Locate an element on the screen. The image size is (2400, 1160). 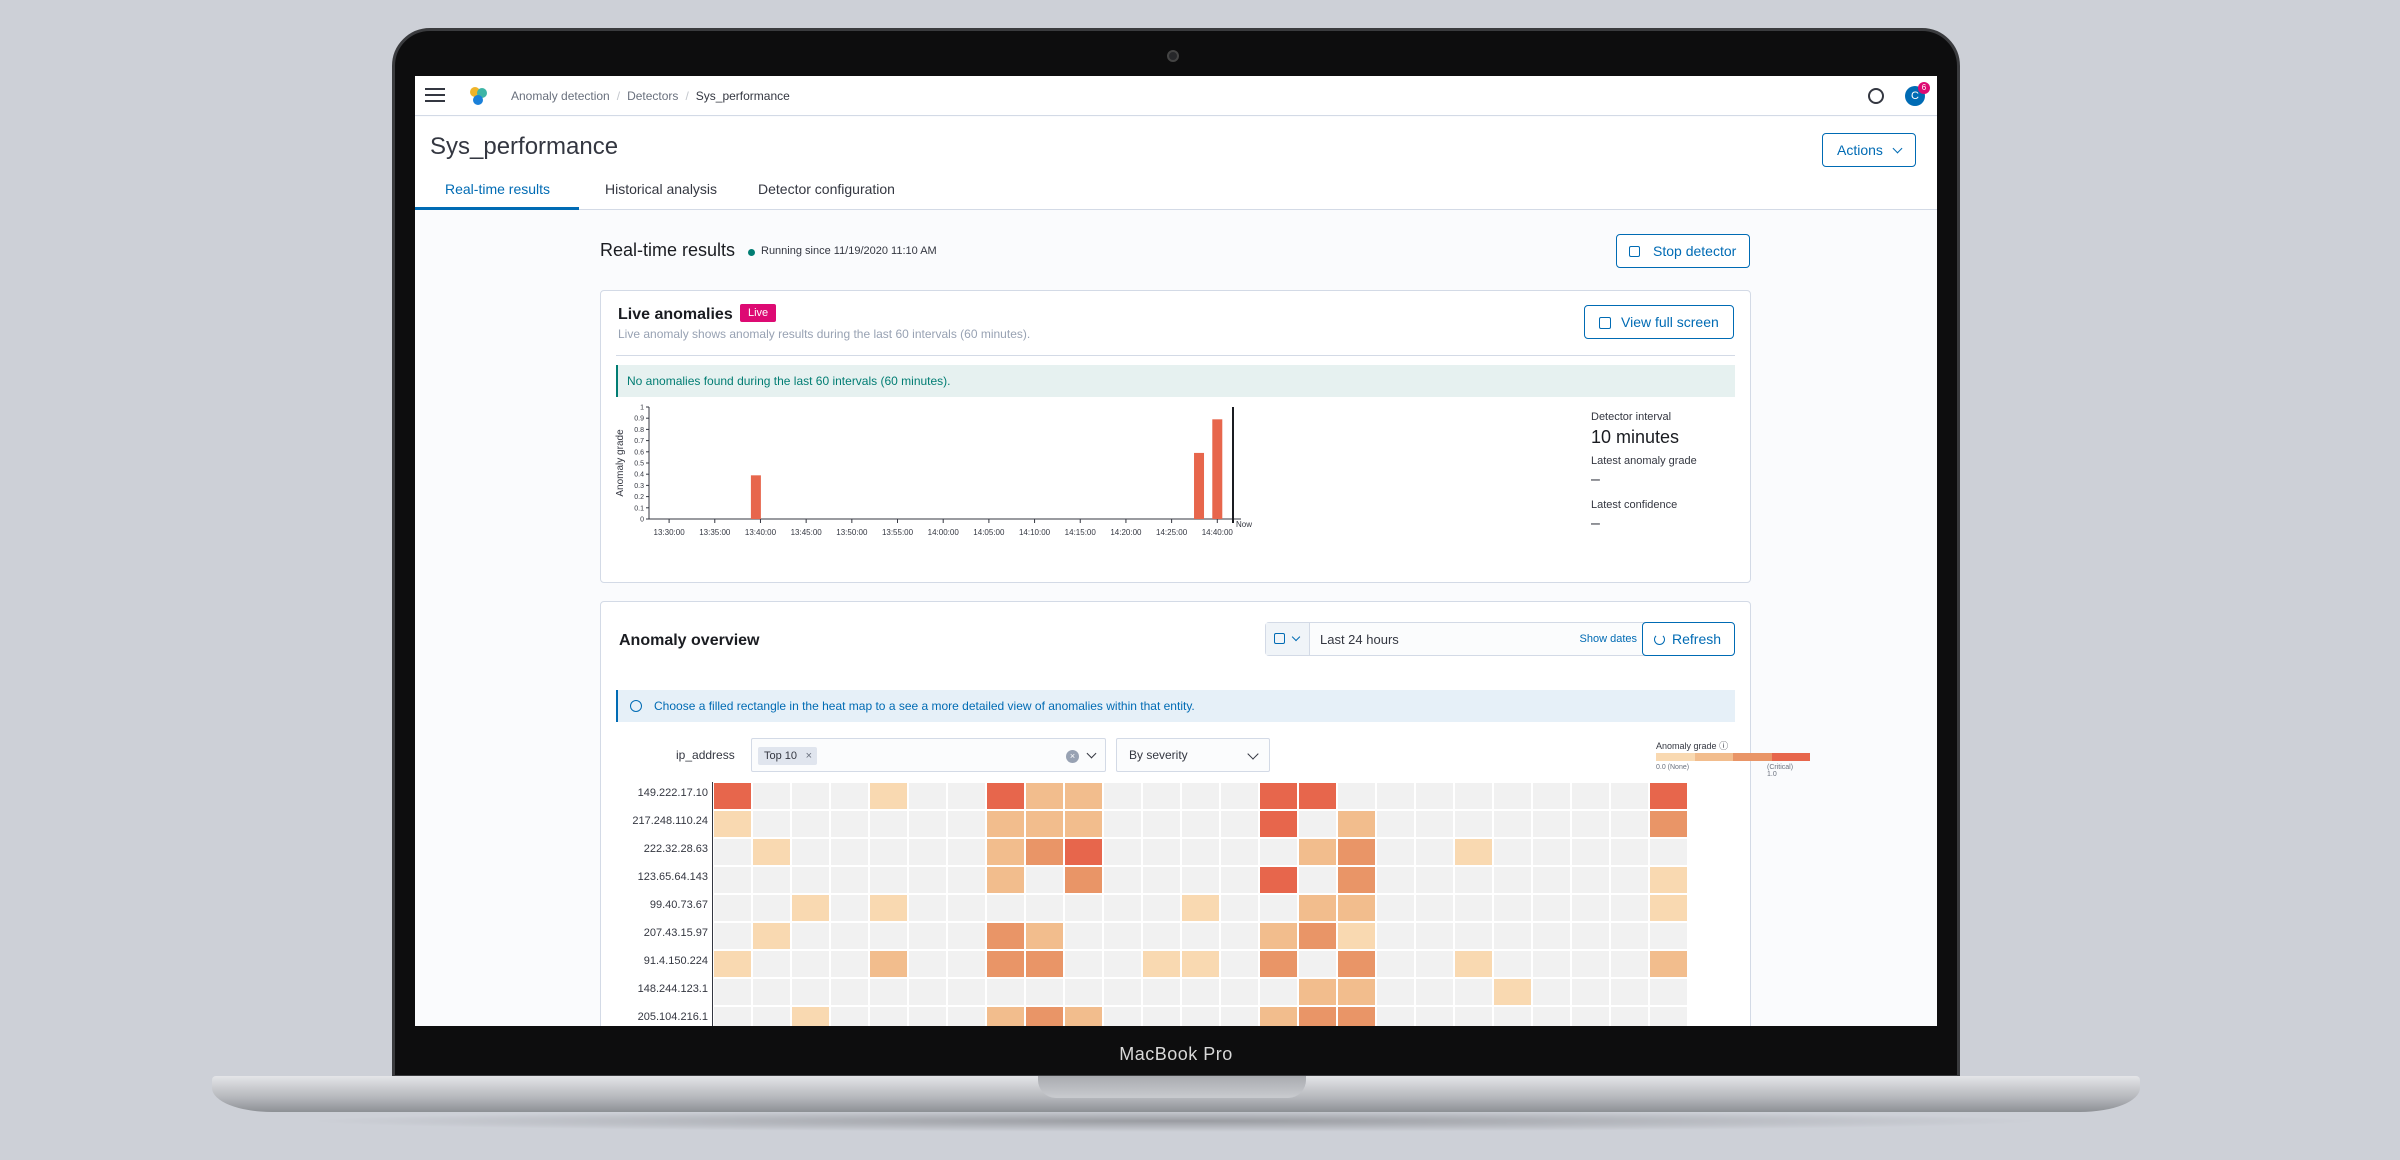
tab-real-time-results: Real-time results is located at coordinates (498, 189).